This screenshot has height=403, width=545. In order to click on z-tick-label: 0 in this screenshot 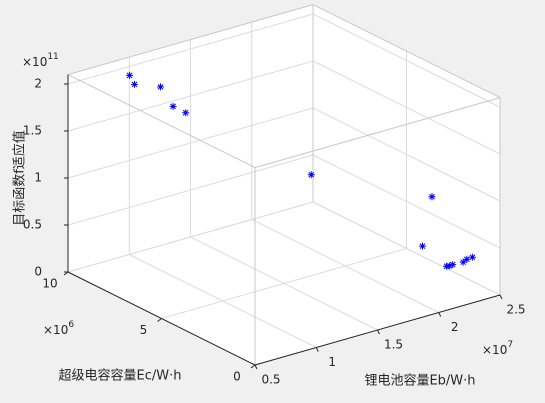, I will do `click(38, 272)`.